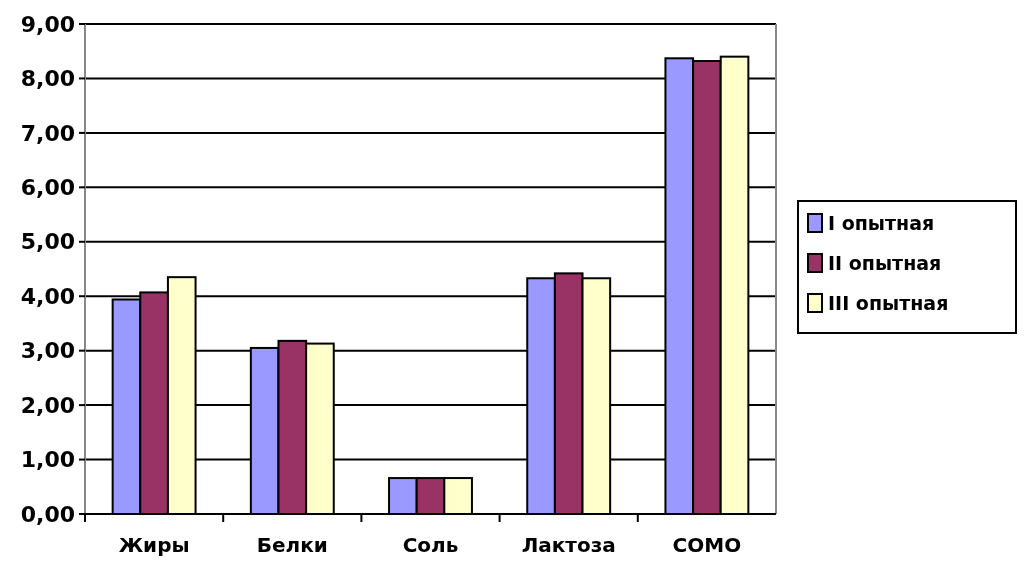  Describe the element at coordinates (430, 545) in the screenshot. I see `x-tick-label: Соль` at that location.